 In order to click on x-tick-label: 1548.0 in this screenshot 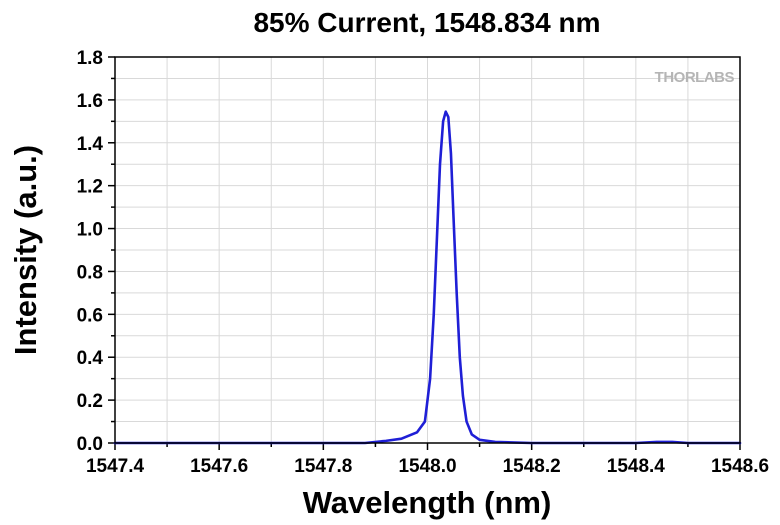, I will do `click(427, 466)`.